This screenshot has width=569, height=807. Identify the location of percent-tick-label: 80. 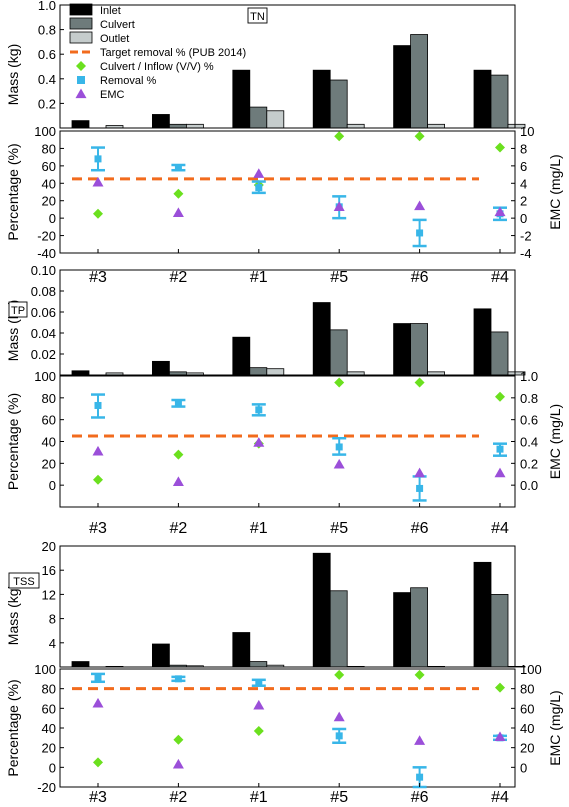
(49, 689).